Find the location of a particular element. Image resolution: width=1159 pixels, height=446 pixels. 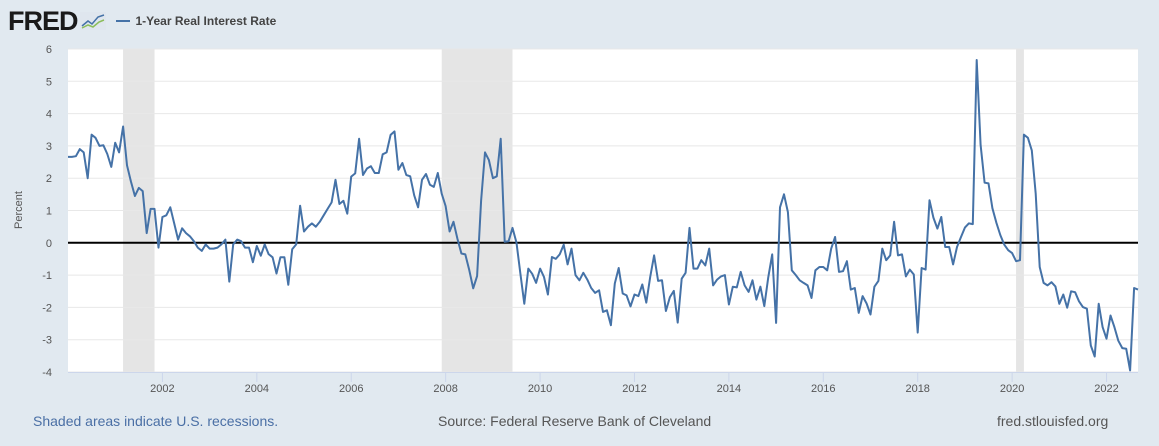

x-tick-label: 2014 is located at coordinates (729, 389).